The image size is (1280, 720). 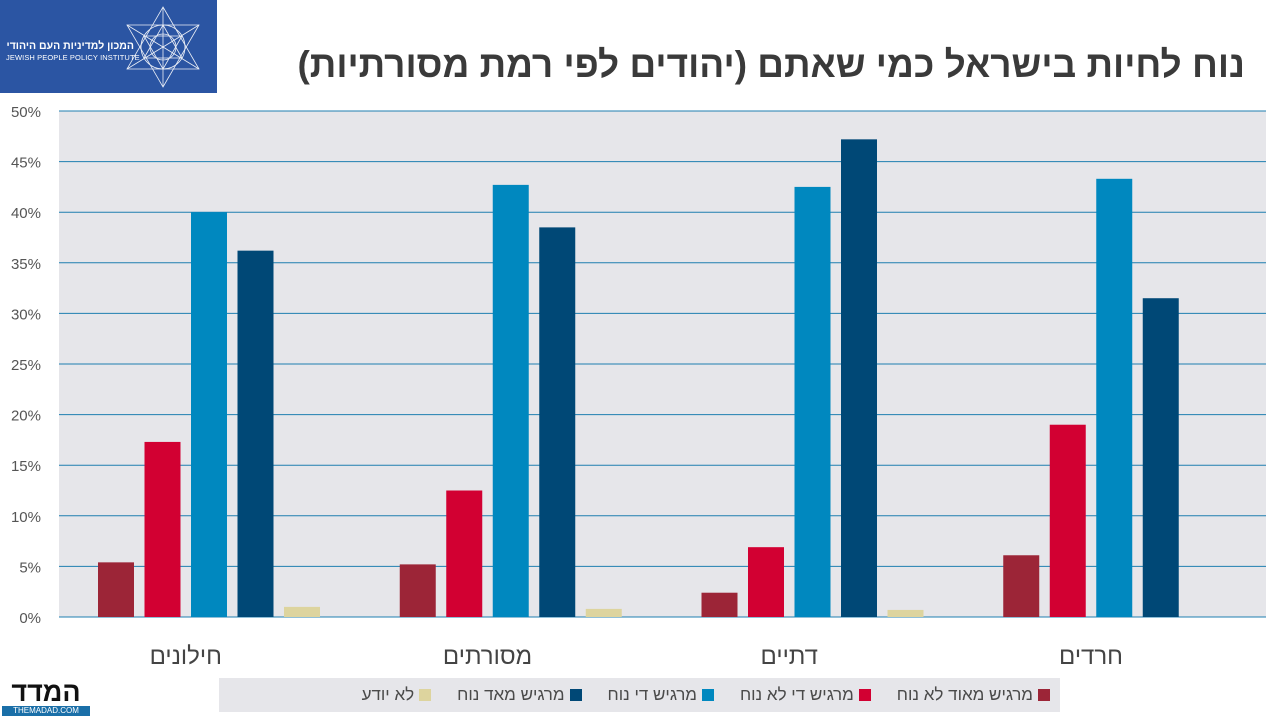 I want to click on legend-item: מרגיש די לא נוח, so click(x=805, y=695).